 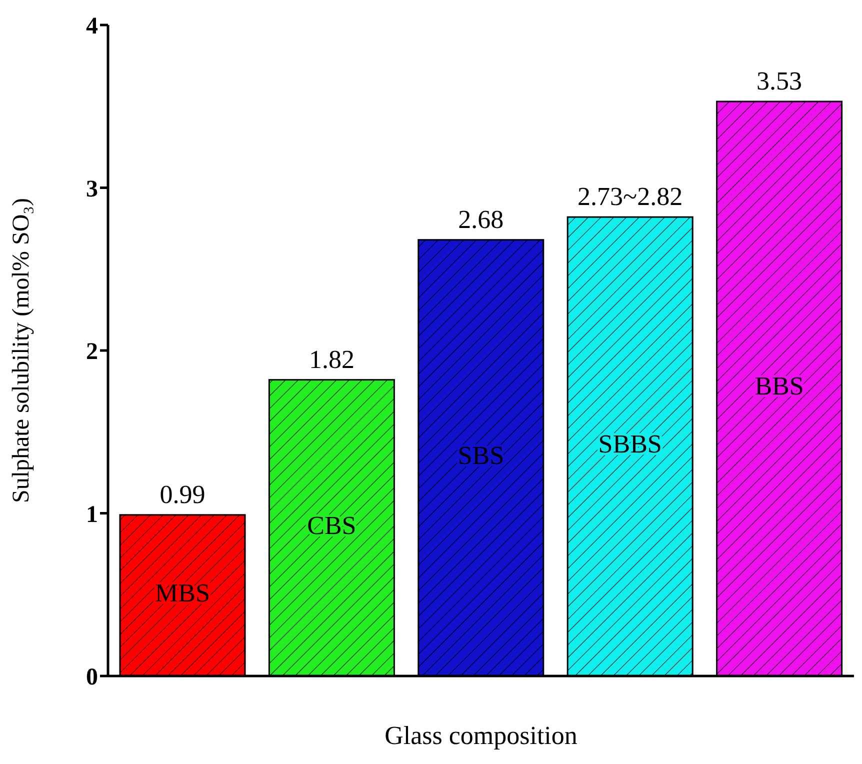 What do you see at coordinates (21, 351) in the screenshot?
I see `y-axis-title: Sulphate solubility (mol% SO₃)` at bounding box center [21, 351].